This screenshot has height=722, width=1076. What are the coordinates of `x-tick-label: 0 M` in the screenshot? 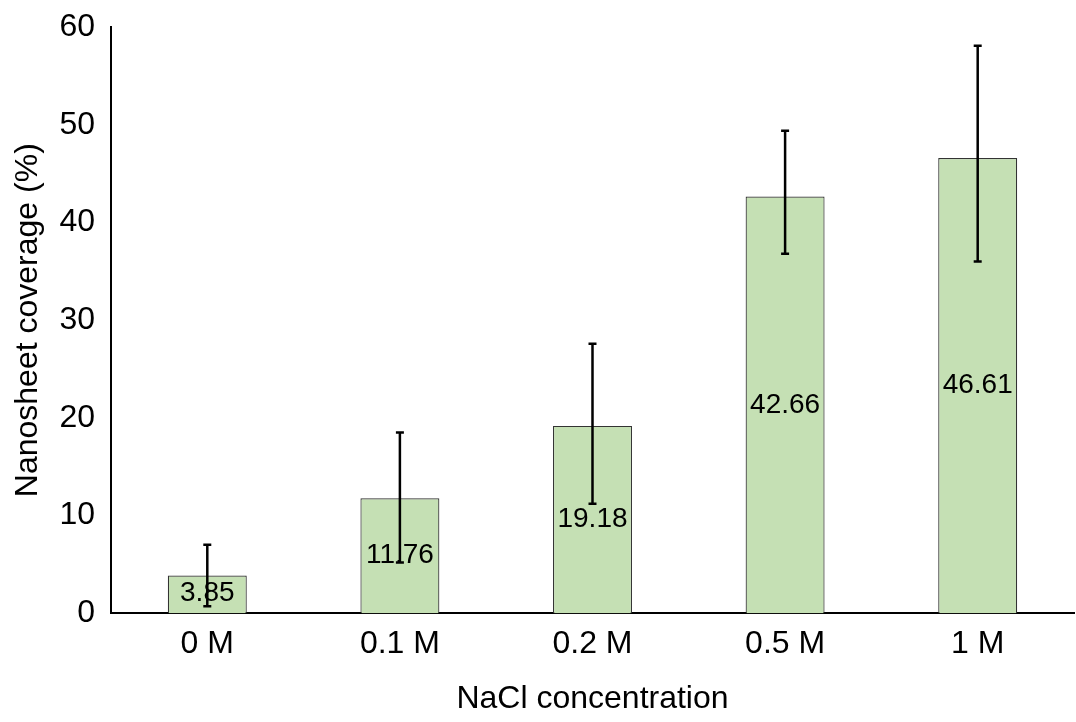 It's located at (207, 642).